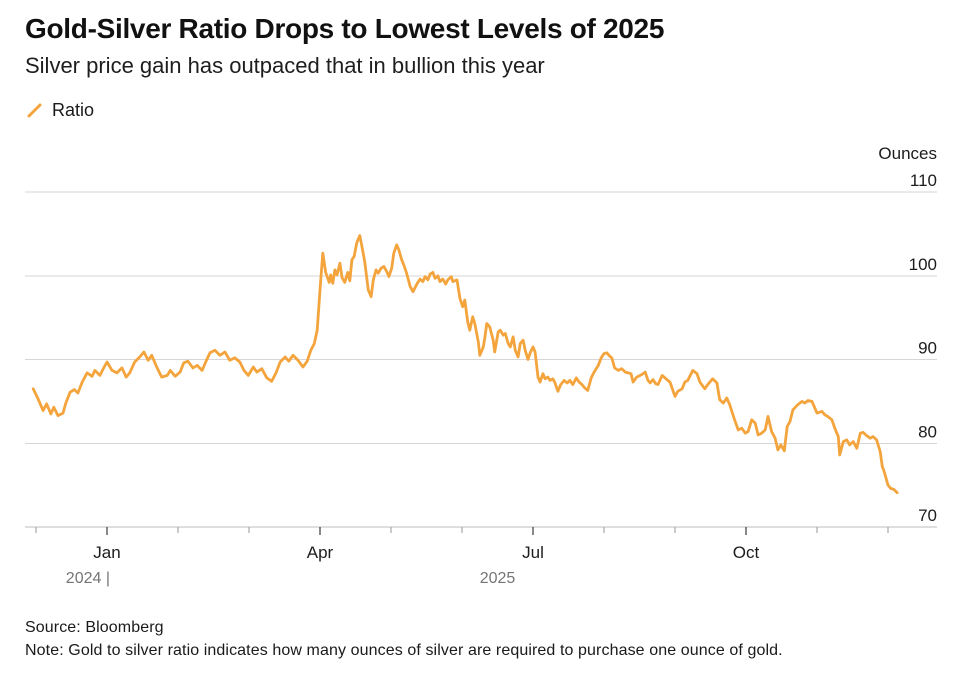 The height and width of the screenshot is (687, 978). Describe the element at coordinates (94, 627) in the screenshot. I see `source-text: Source: Bloomberg` at that location.